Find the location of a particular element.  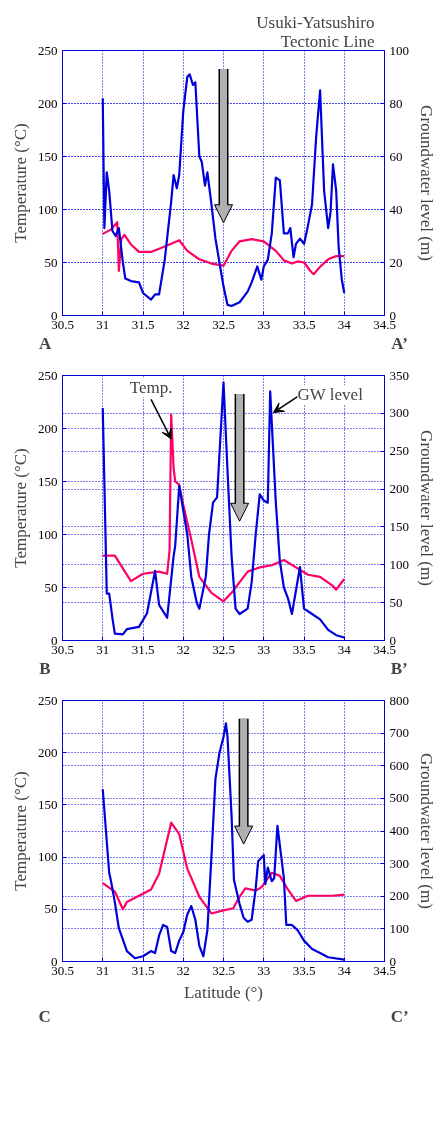

ref-line-label: Usuki-Yatsushiro Tectonic Line is located at coordinates (315, 31).